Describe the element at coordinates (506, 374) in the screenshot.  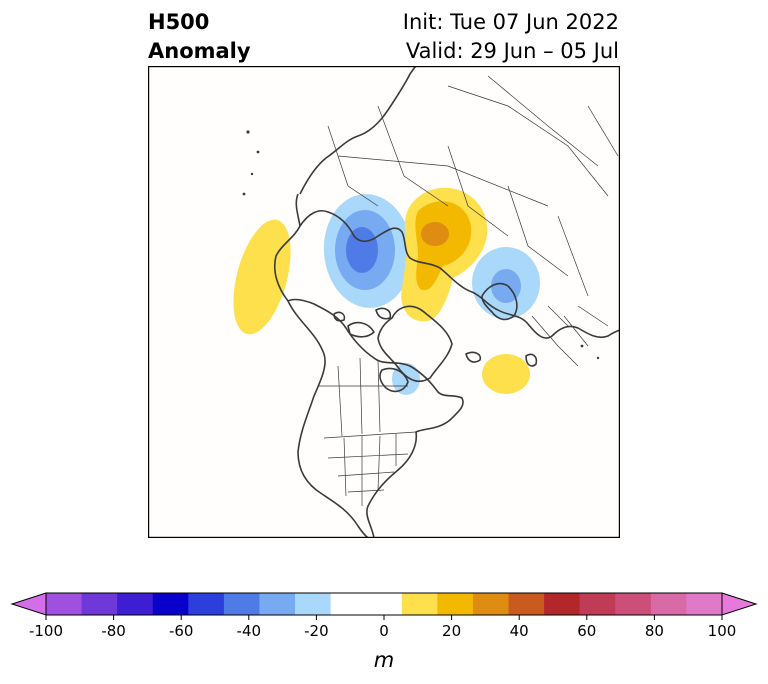
I see `positive-anomaly-atlantic` at that location.